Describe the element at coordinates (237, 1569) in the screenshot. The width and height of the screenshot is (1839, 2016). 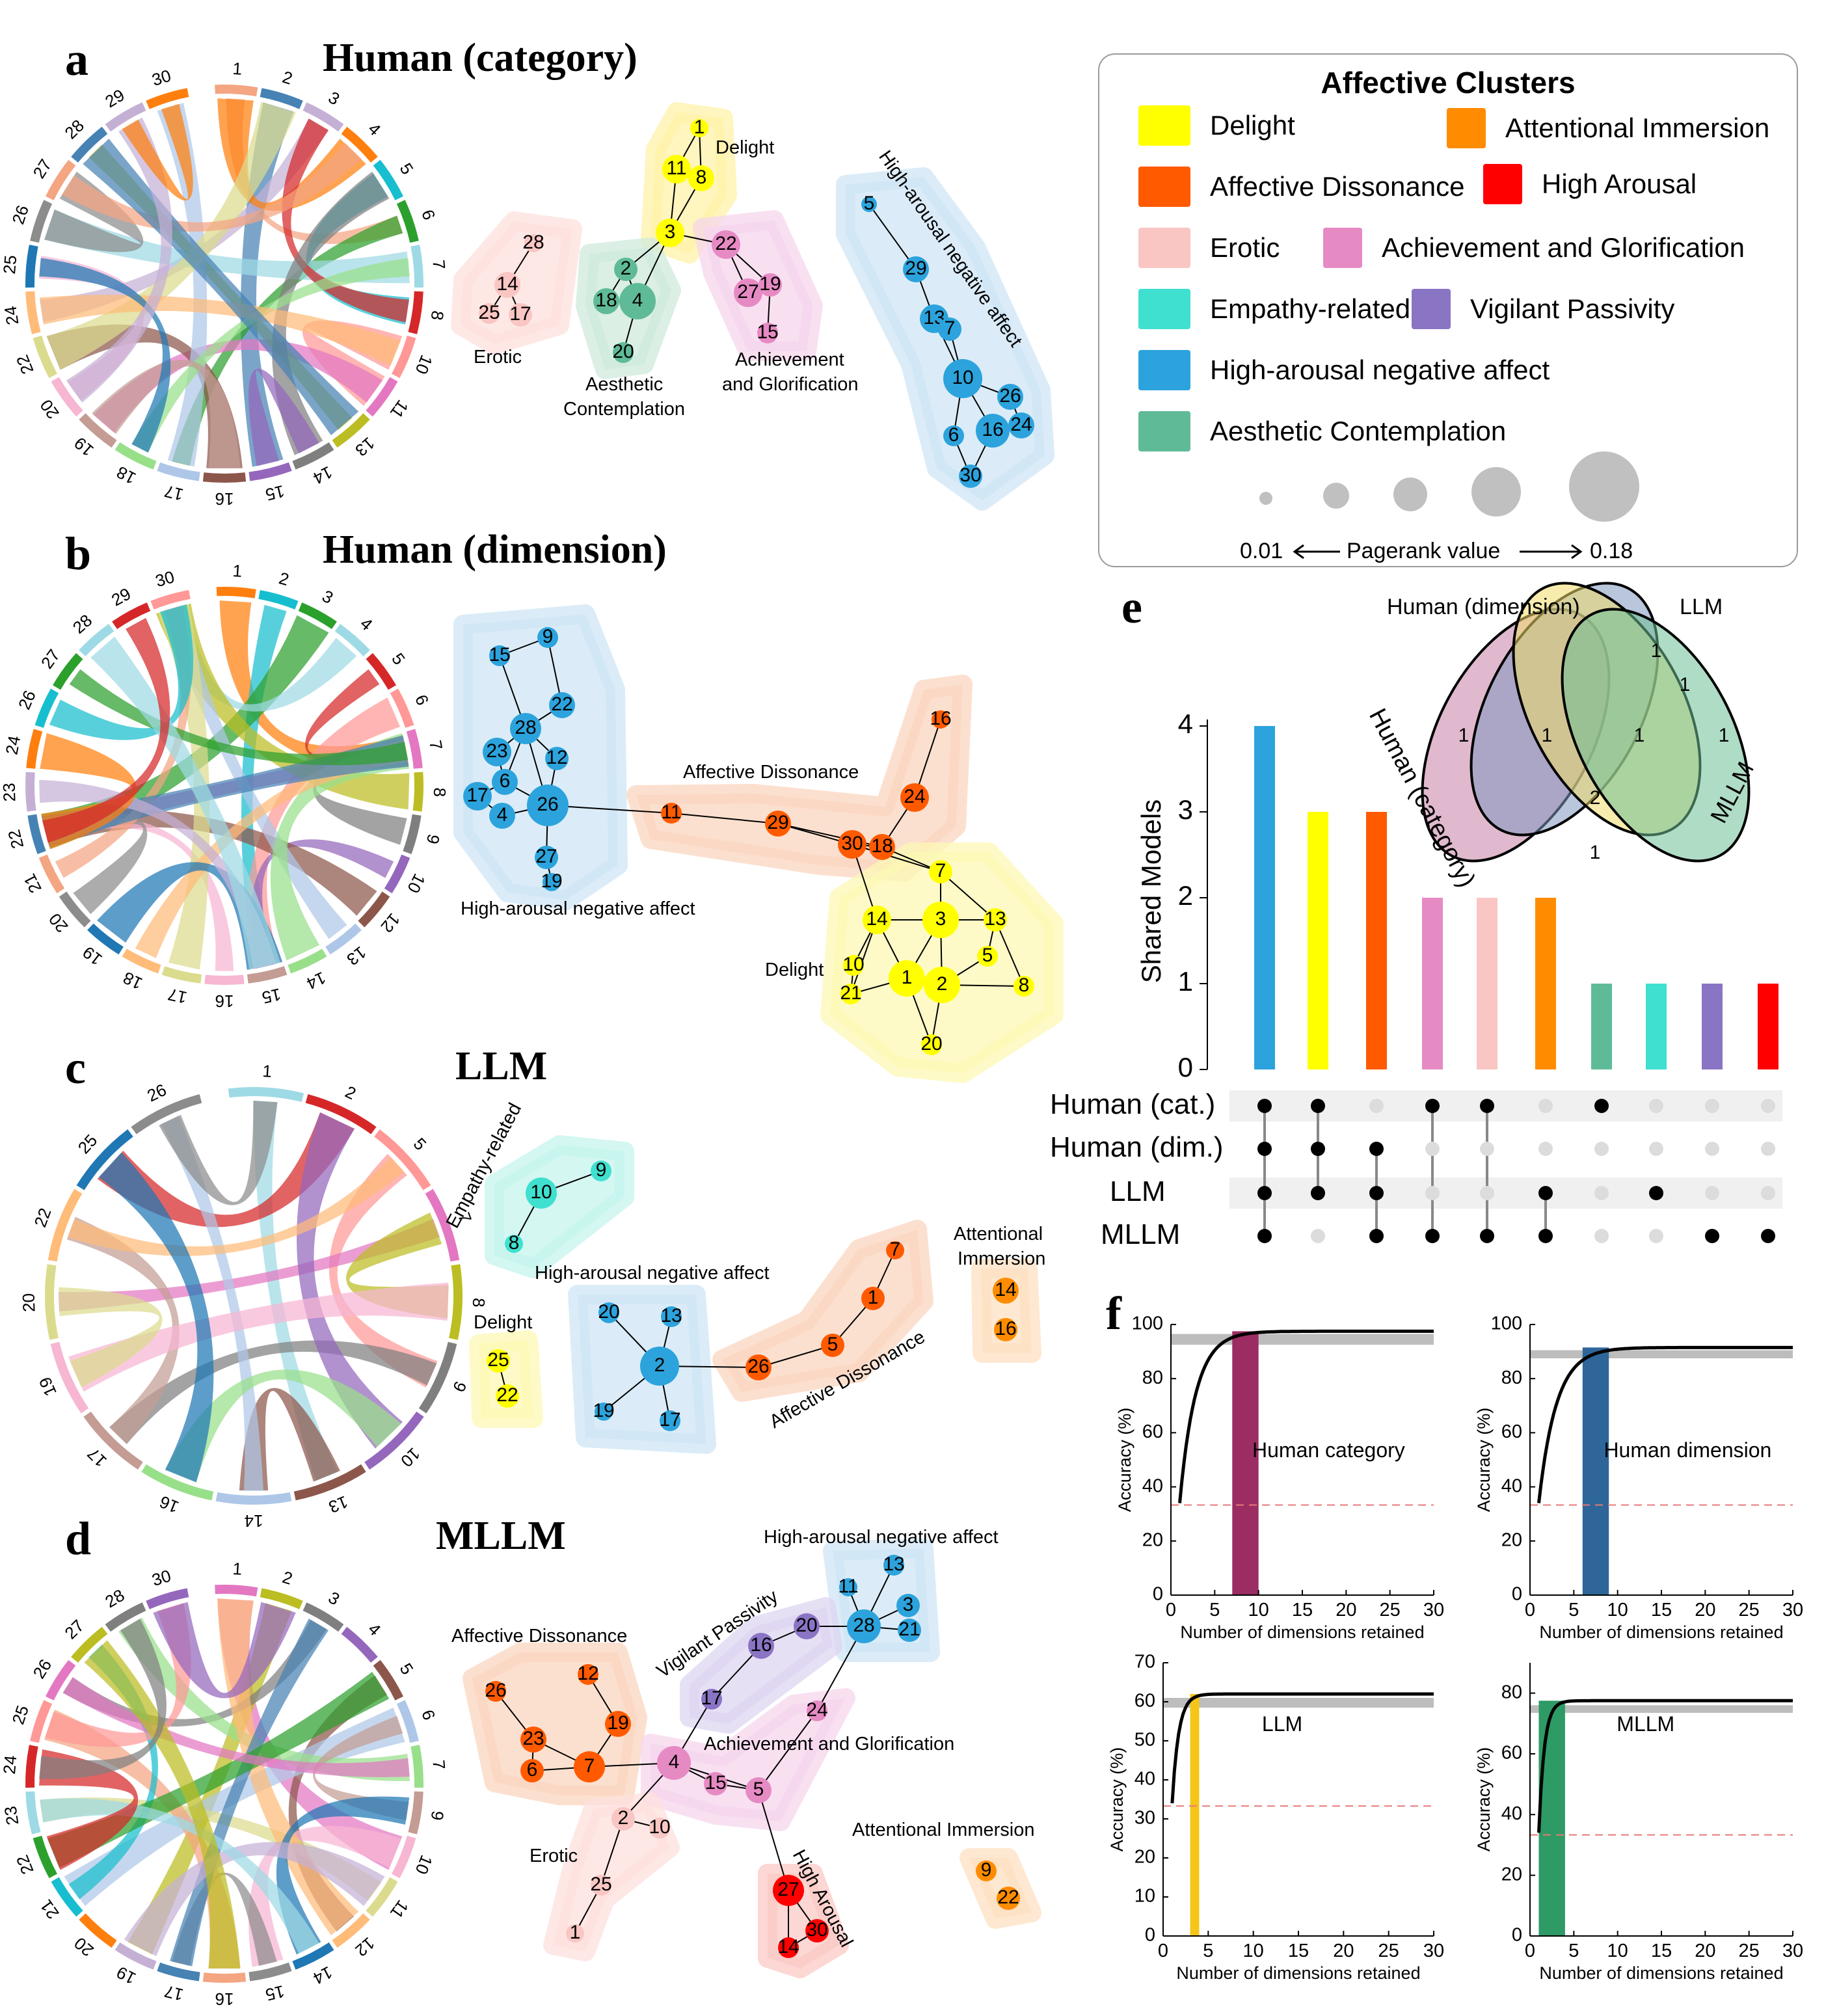
I see `chord-label: 1` at that location.